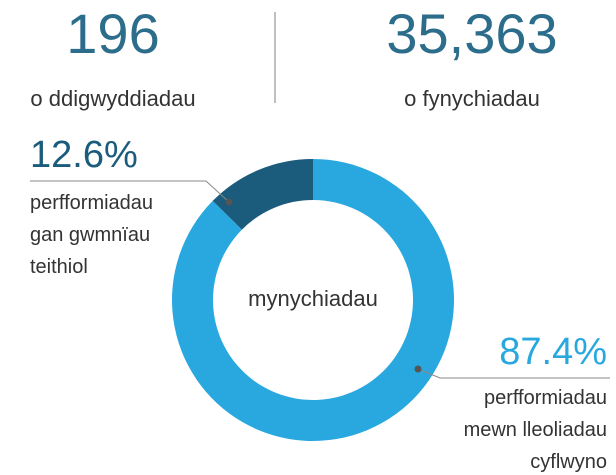 This screenshot has width=616, height=475. Describe the element at coordinates (472, 98) in the screenshot. I see `stat-label: o fynychiadau` at that location.